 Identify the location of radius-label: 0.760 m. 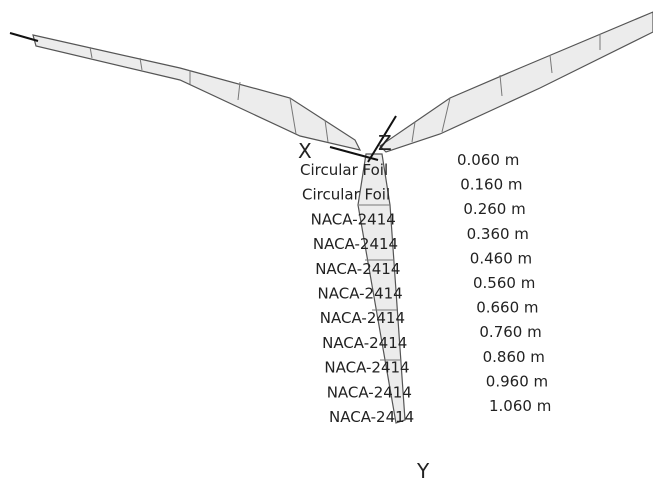
(510, 332).